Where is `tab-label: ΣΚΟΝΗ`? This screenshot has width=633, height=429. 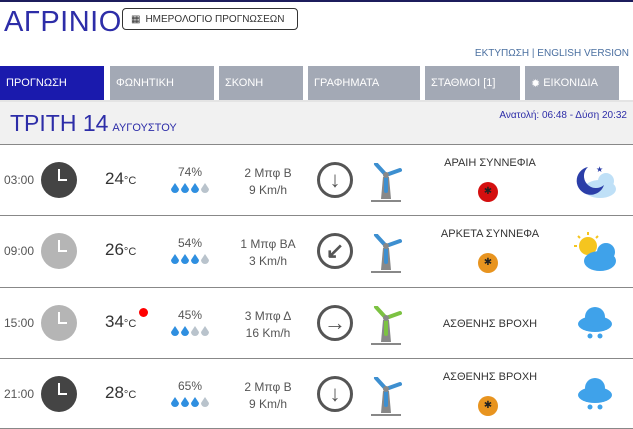 tab-label: ΣΚΟΝΗ is located at coordinates (244, 83).